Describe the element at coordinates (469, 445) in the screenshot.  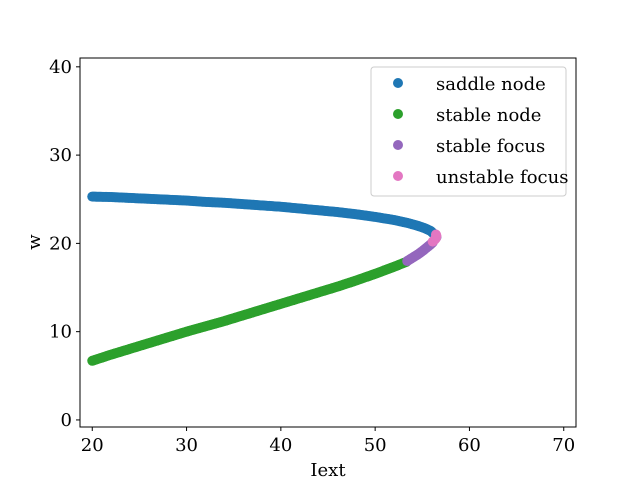
I see `x-tick-label: 60` at that location.